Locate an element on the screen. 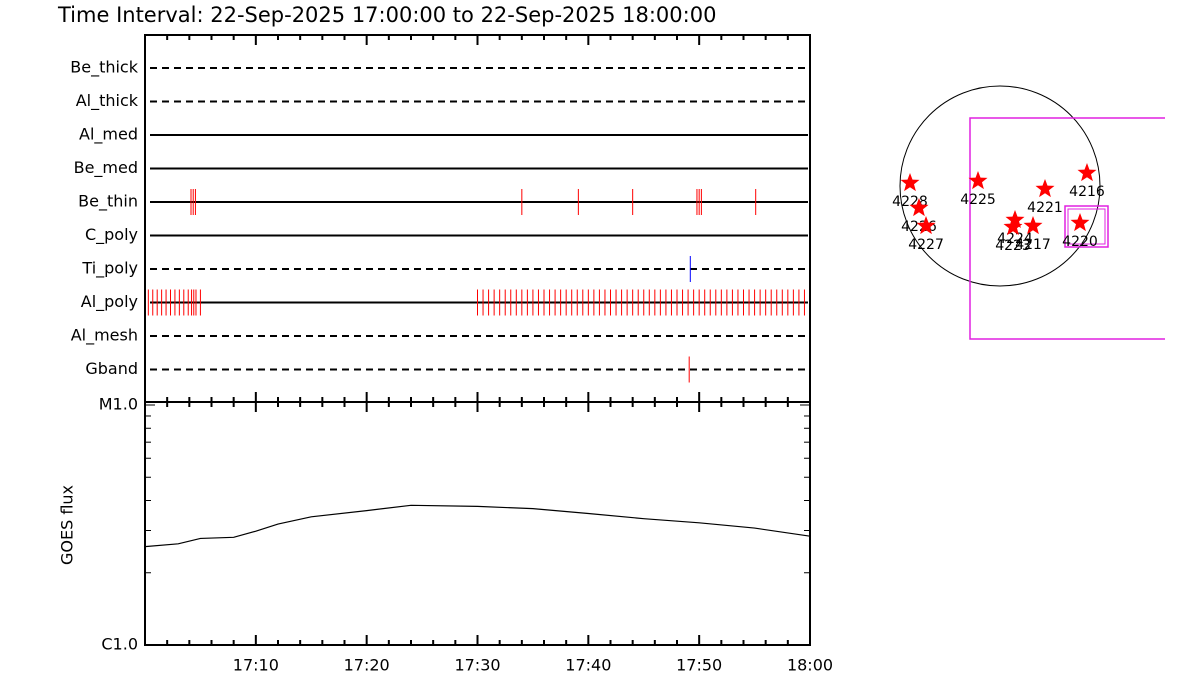  row-label: Be_thin is located at coordinates (108, 202).